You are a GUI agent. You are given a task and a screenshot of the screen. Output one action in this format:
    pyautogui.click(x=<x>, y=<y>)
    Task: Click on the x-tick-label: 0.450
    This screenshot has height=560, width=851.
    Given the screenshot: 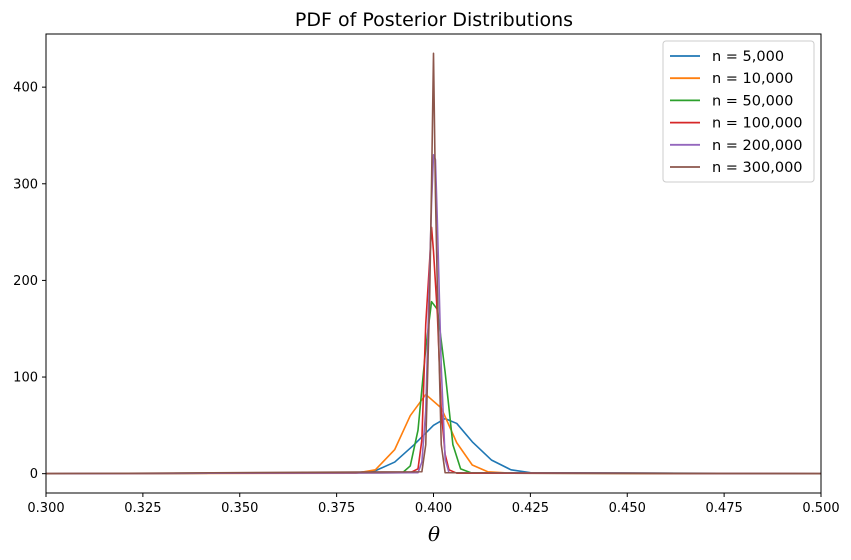 What is the action you would take?
    pyautogui.click(x=627, y=508)
    